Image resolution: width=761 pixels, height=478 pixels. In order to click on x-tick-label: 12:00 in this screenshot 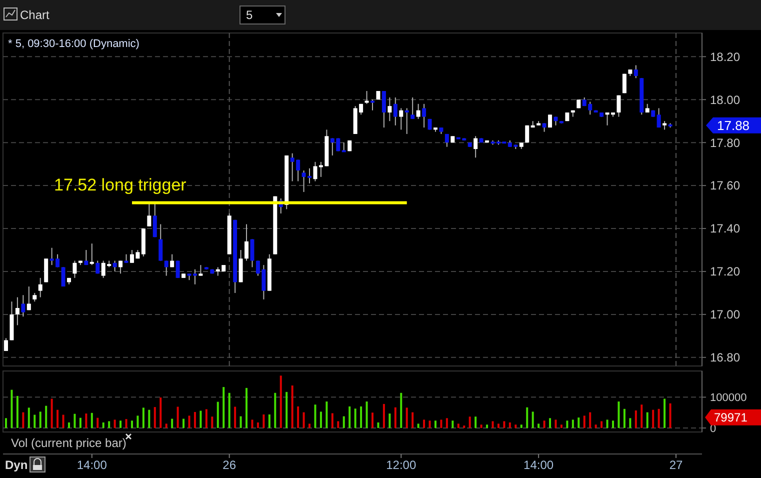, I will do `click(401, 465)`.